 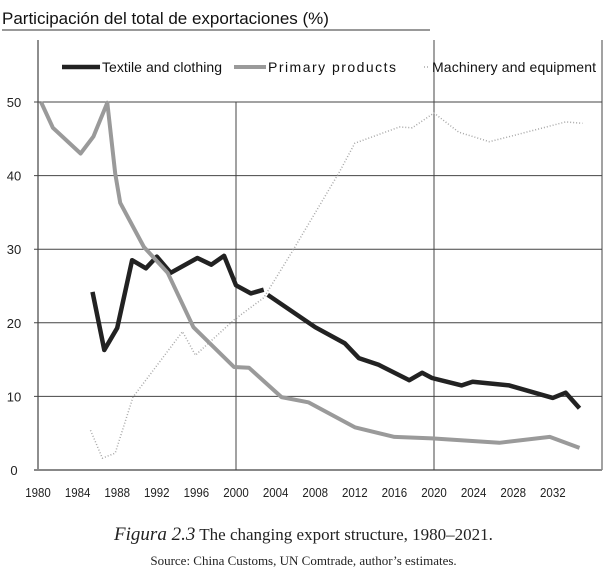 I want to click on x-tick-label: 2032, so click(x=553, y=493).